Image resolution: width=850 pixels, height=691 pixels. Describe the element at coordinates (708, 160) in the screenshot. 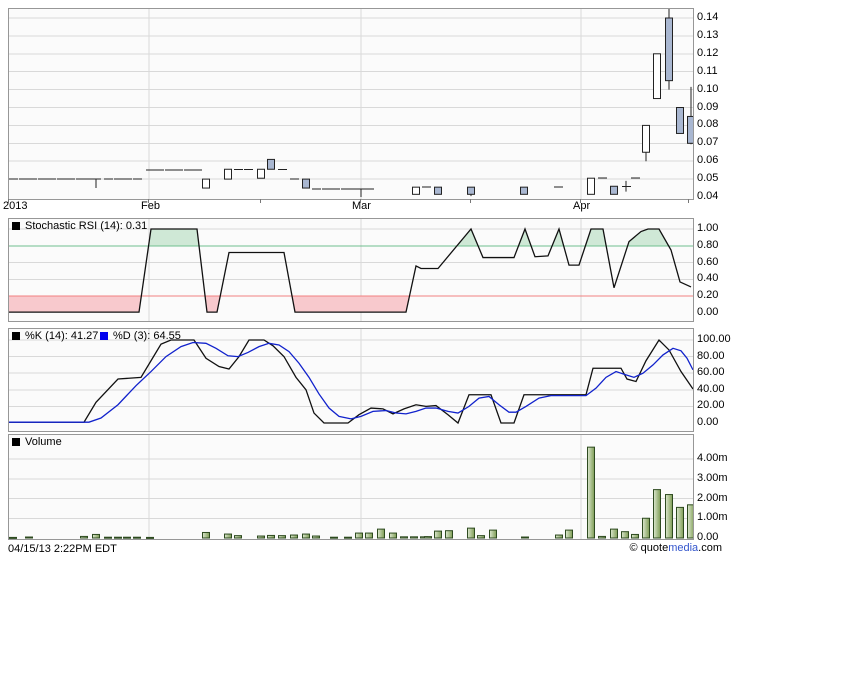

I see `y-axis-tick-label: 0.06` at that location.